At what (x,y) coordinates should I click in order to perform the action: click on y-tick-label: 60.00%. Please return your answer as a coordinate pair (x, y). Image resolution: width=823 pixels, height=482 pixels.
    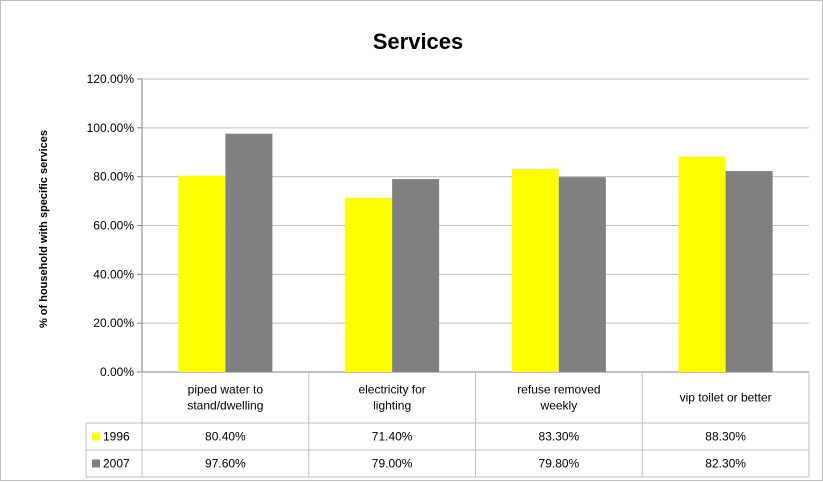
    Looking at the image, I should click on (113, 226).